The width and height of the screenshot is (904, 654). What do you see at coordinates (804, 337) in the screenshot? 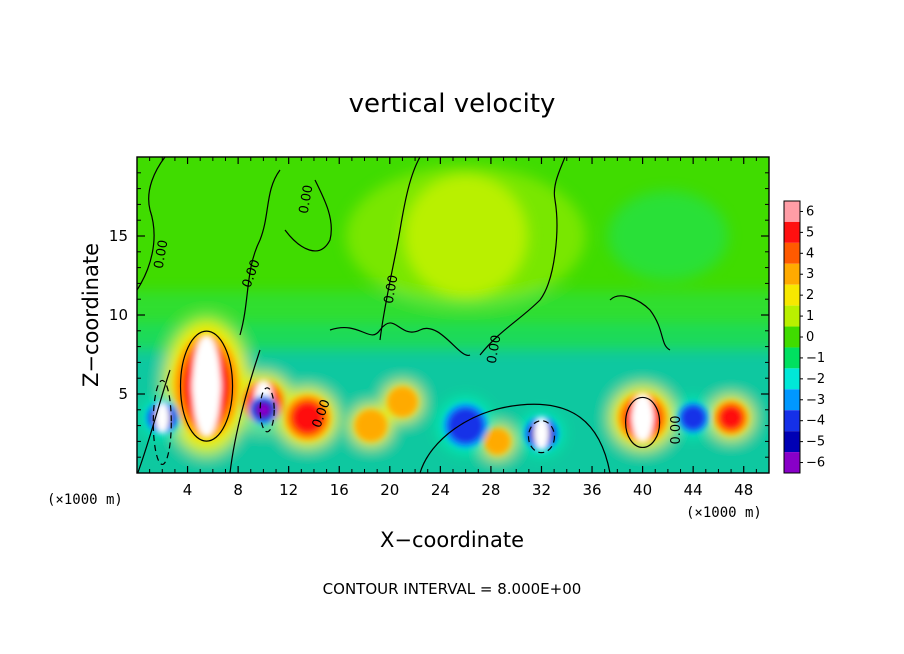
I see `colorbar: 6 5 4 3 2 1 0 −1 −2 −3 −4 −5 −6` at bounding box center [804, 337].